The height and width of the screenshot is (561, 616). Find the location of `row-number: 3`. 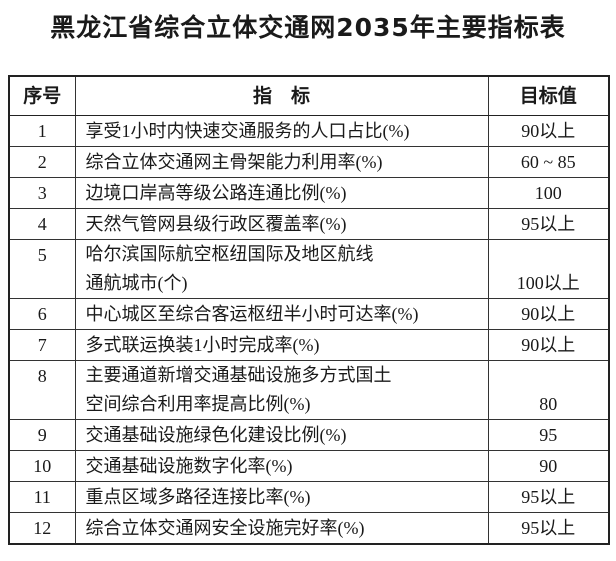

row-number: 3 is located at coordinates (42, 193).